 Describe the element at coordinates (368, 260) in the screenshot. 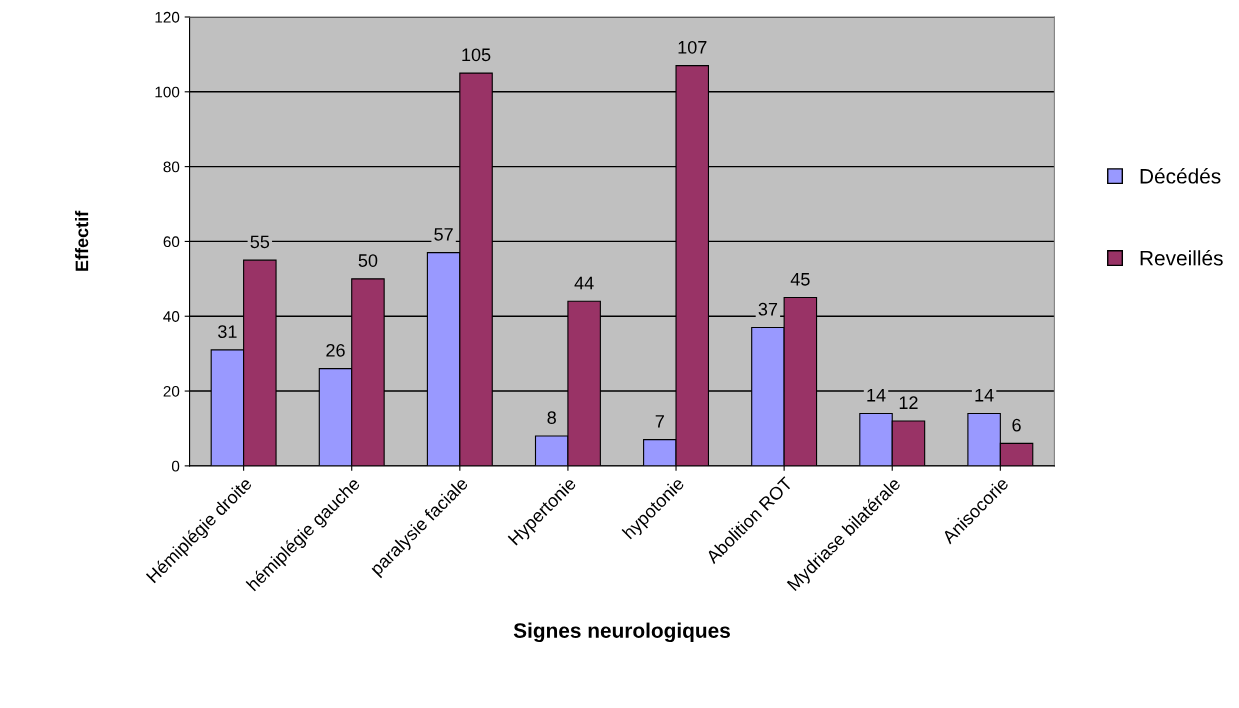

I see `data-label: 50` at that location.